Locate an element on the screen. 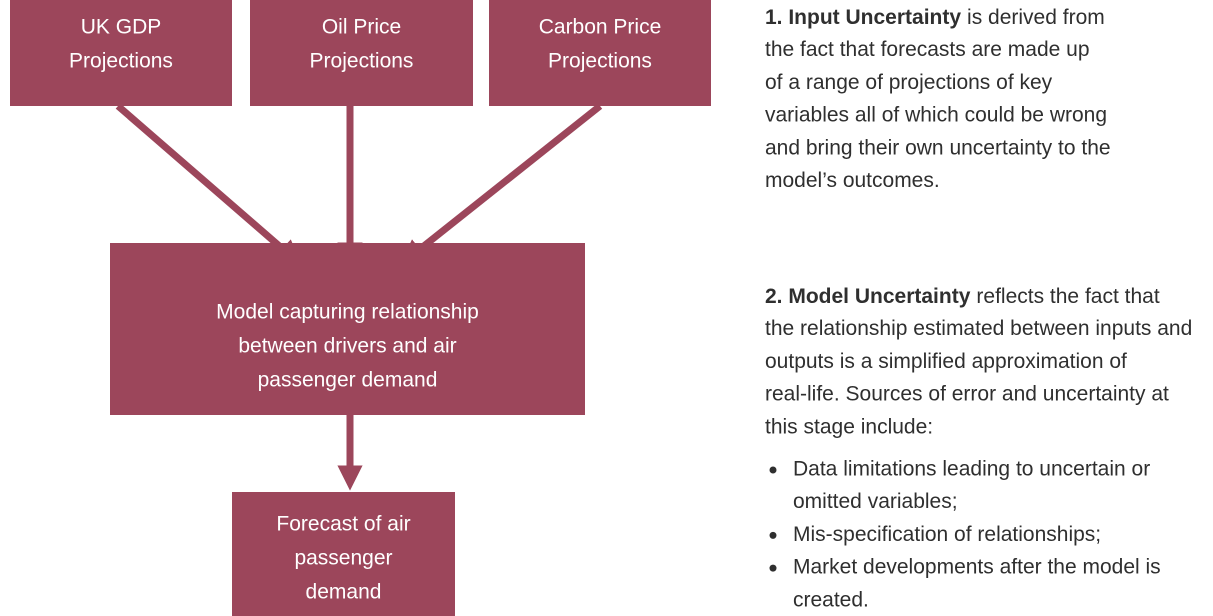 The width and height of the screenshot is (1213, 616). note-line: and bring their own uncertainty to the is located at coordinates (938, 147).